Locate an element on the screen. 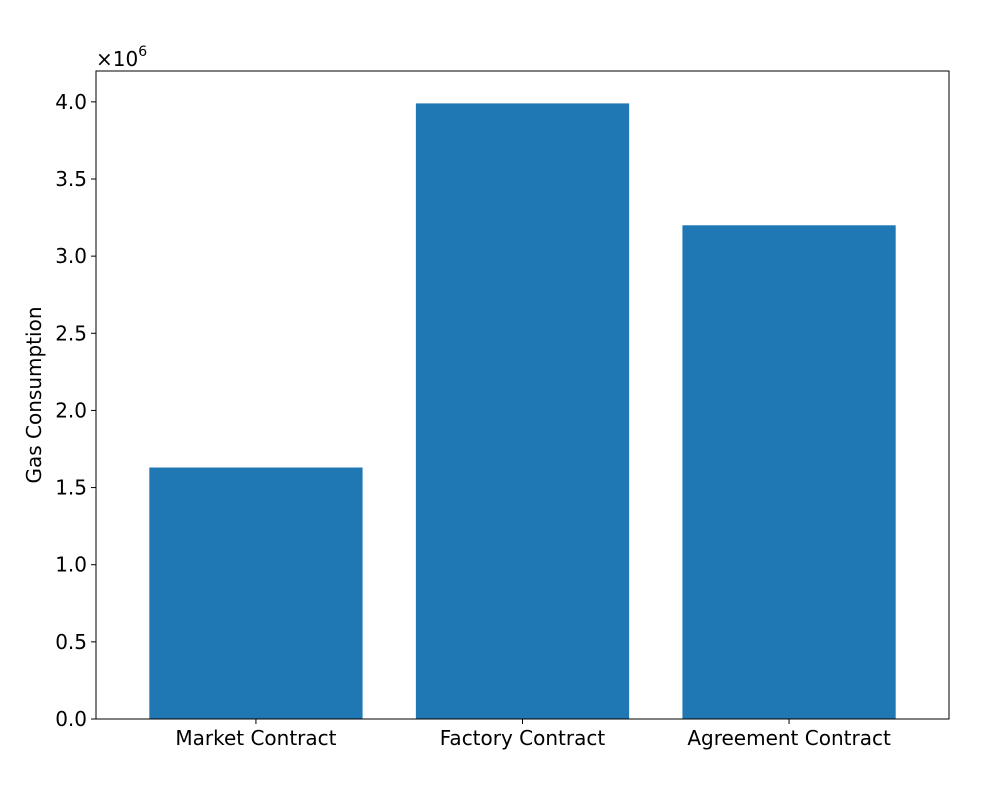  y-axis-offset-label: ×10⁶ is located at coordinates (121, 57).